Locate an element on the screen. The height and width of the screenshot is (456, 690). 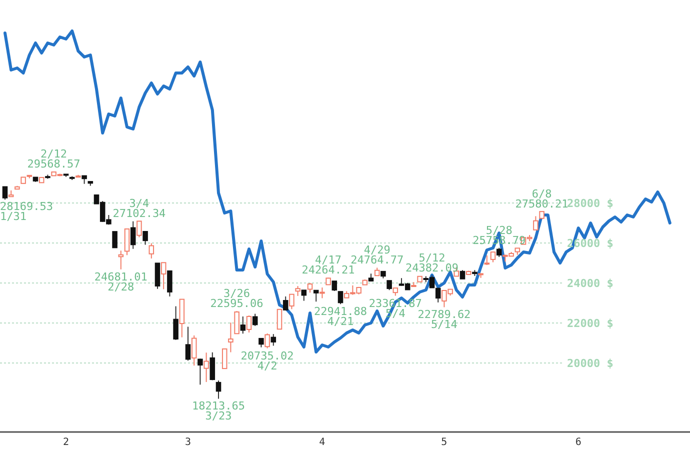
x-tick-label: 2 is located at coordinates (66, 442).